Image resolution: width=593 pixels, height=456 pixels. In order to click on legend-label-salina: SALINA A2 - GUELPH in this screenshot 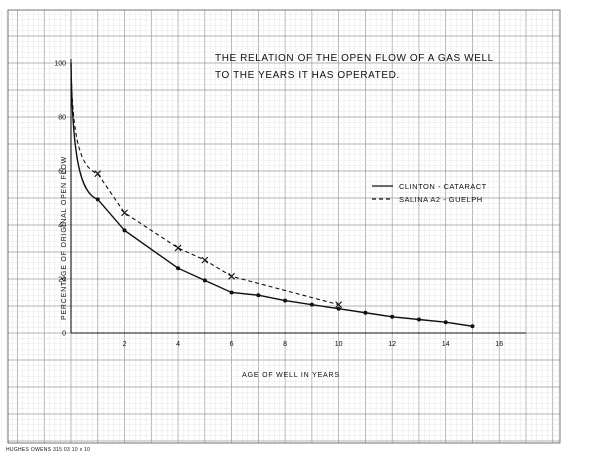, I will do `click(441, 199)`.